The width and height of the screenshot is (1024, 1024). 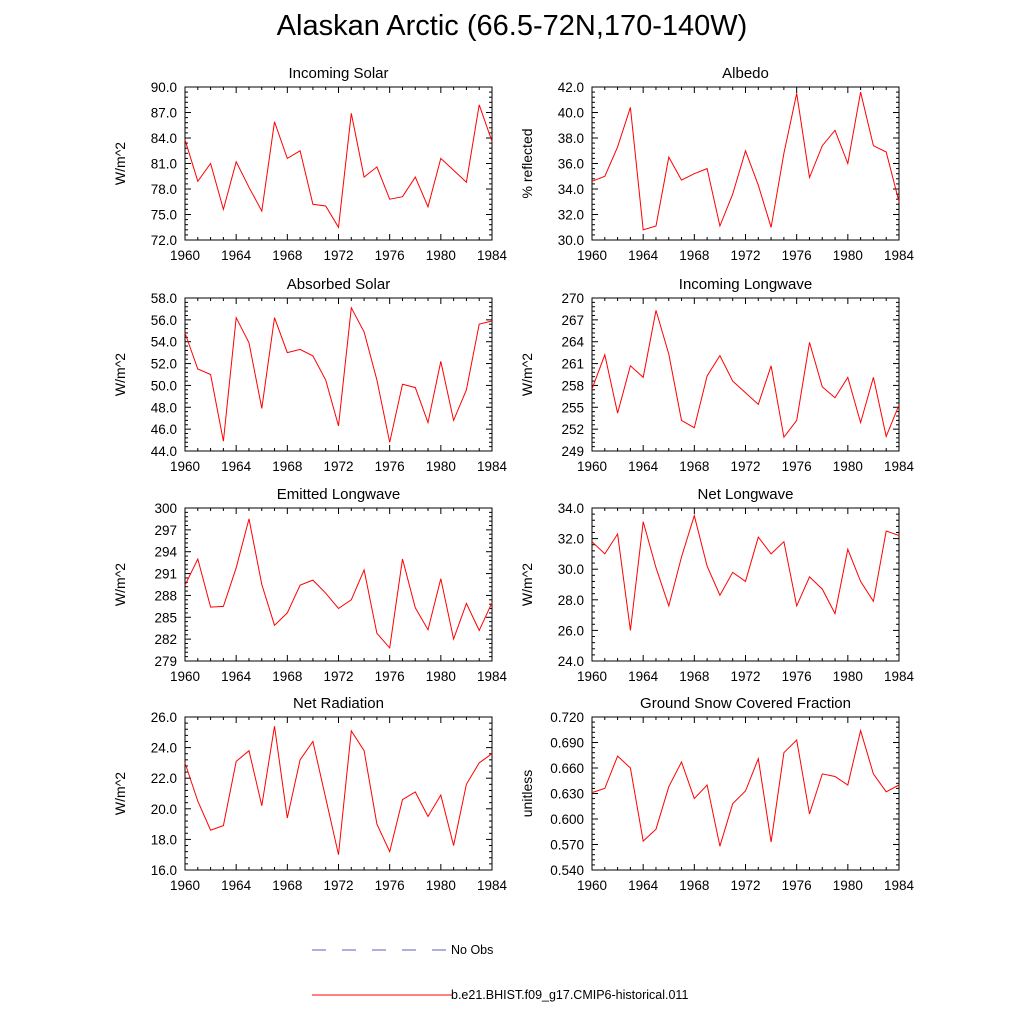 What do you see at coordinates (572, 385) in the screenshot?
I see `y-tick-label: 258` at bounding box center [572, 385].